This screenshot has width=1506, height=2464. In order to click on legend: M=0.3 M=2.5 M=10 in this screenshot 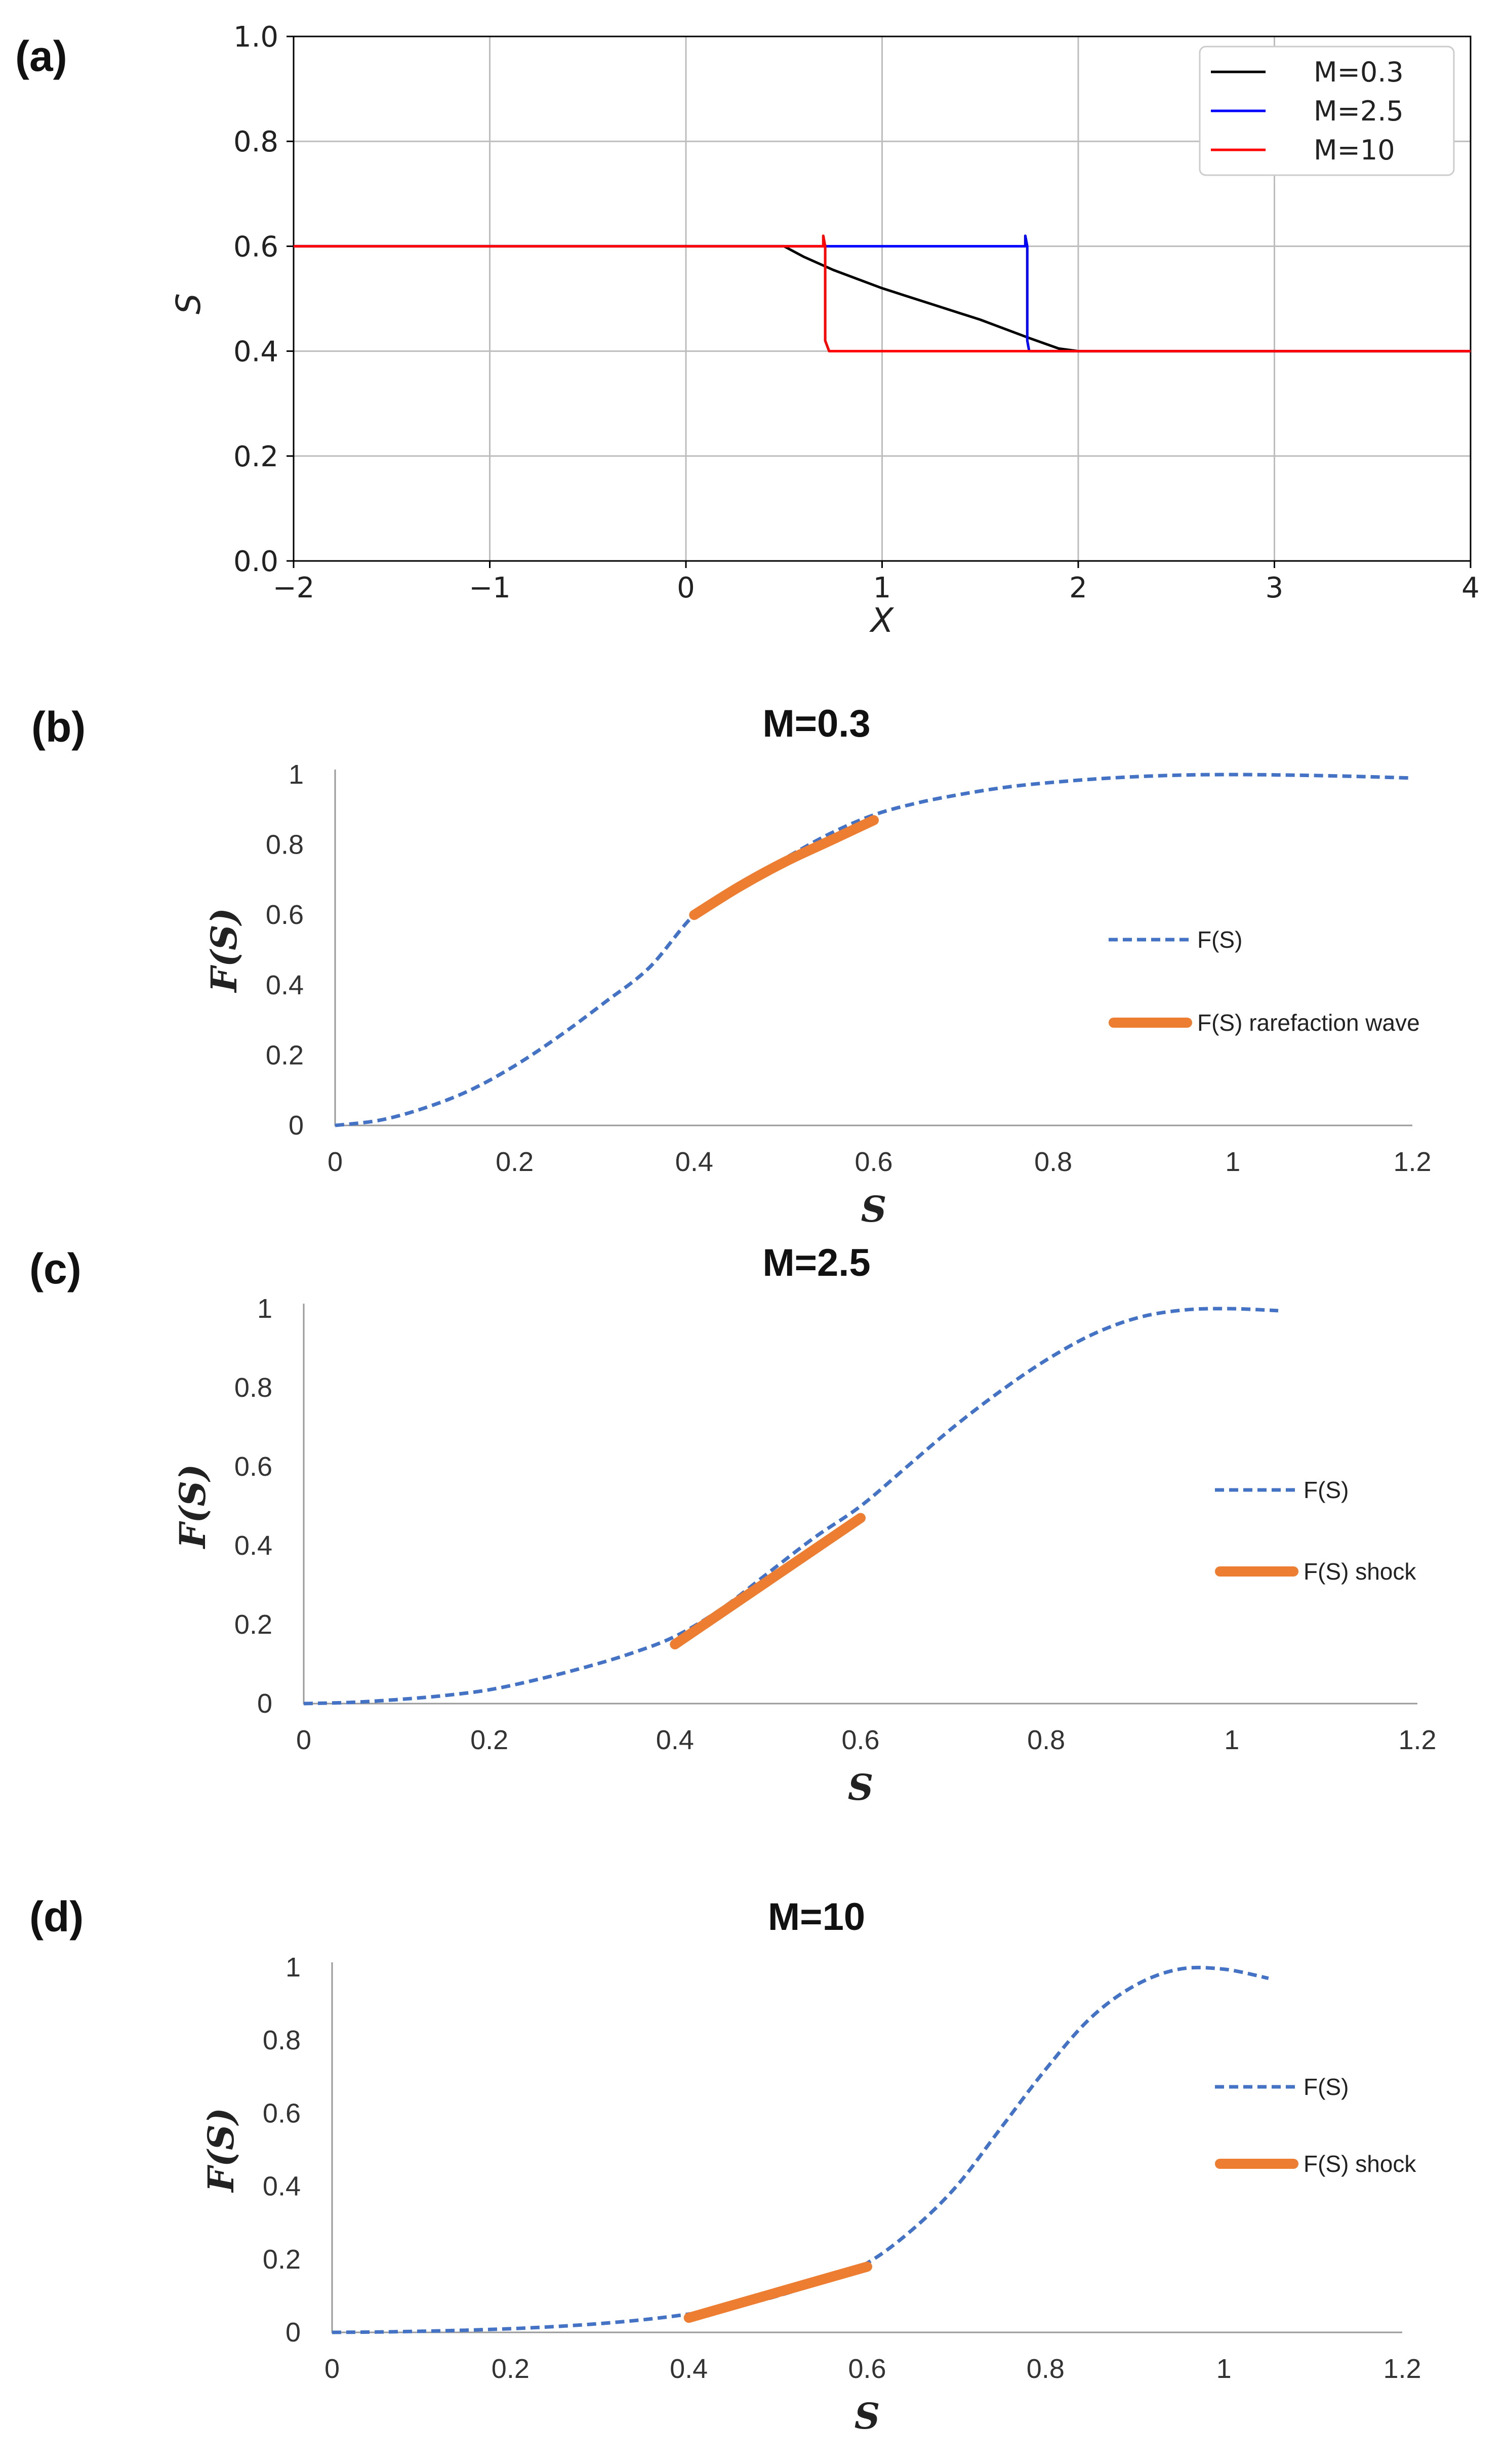, I will do `click(1327, 111)`.